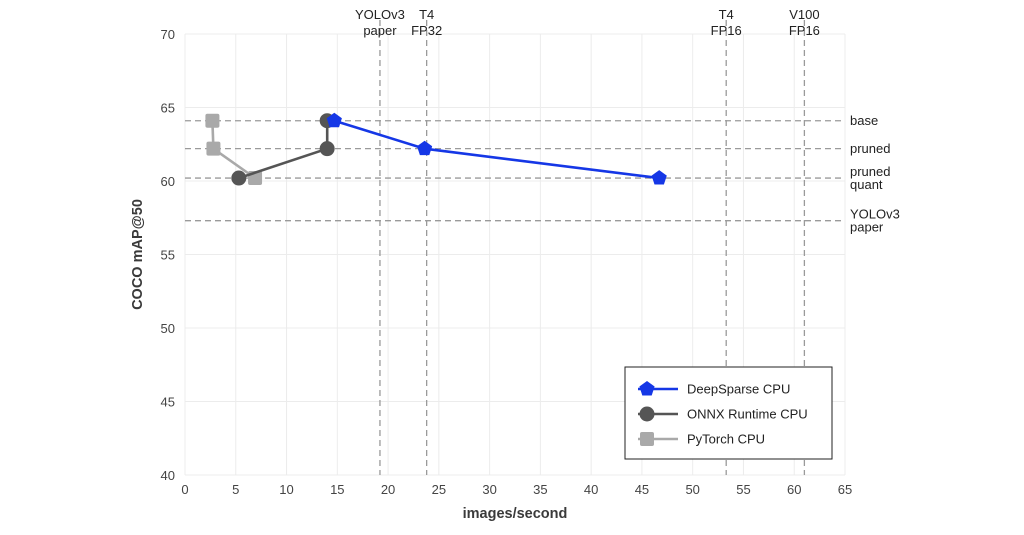  Describe the element at coordinates (591, 489) in the screenshot. I see `x-tick-label: 40` at that location.